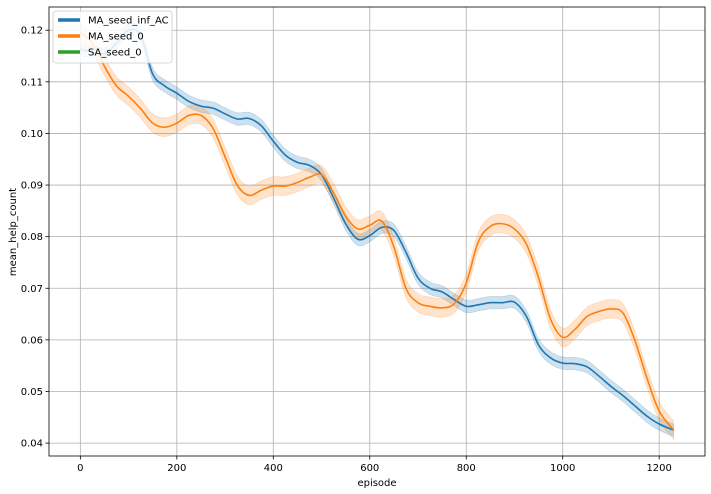 This screenshot has height=494, width=711. I want to click on y-tick-label: 0.07, so click(32, 289).